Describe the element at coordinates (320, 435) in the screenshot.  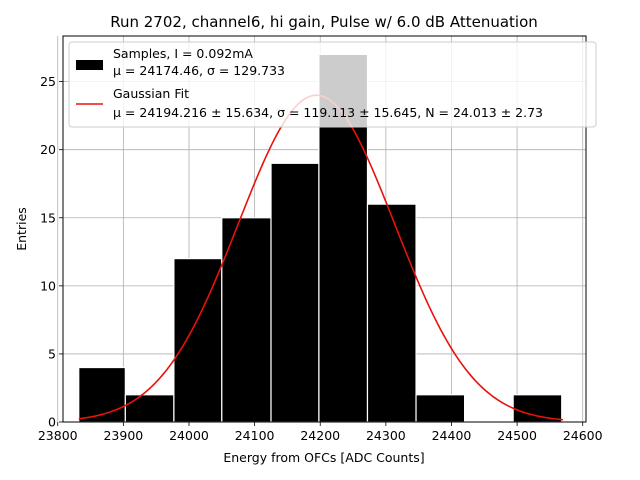
I see `x-tick-label: 24200` at that location.